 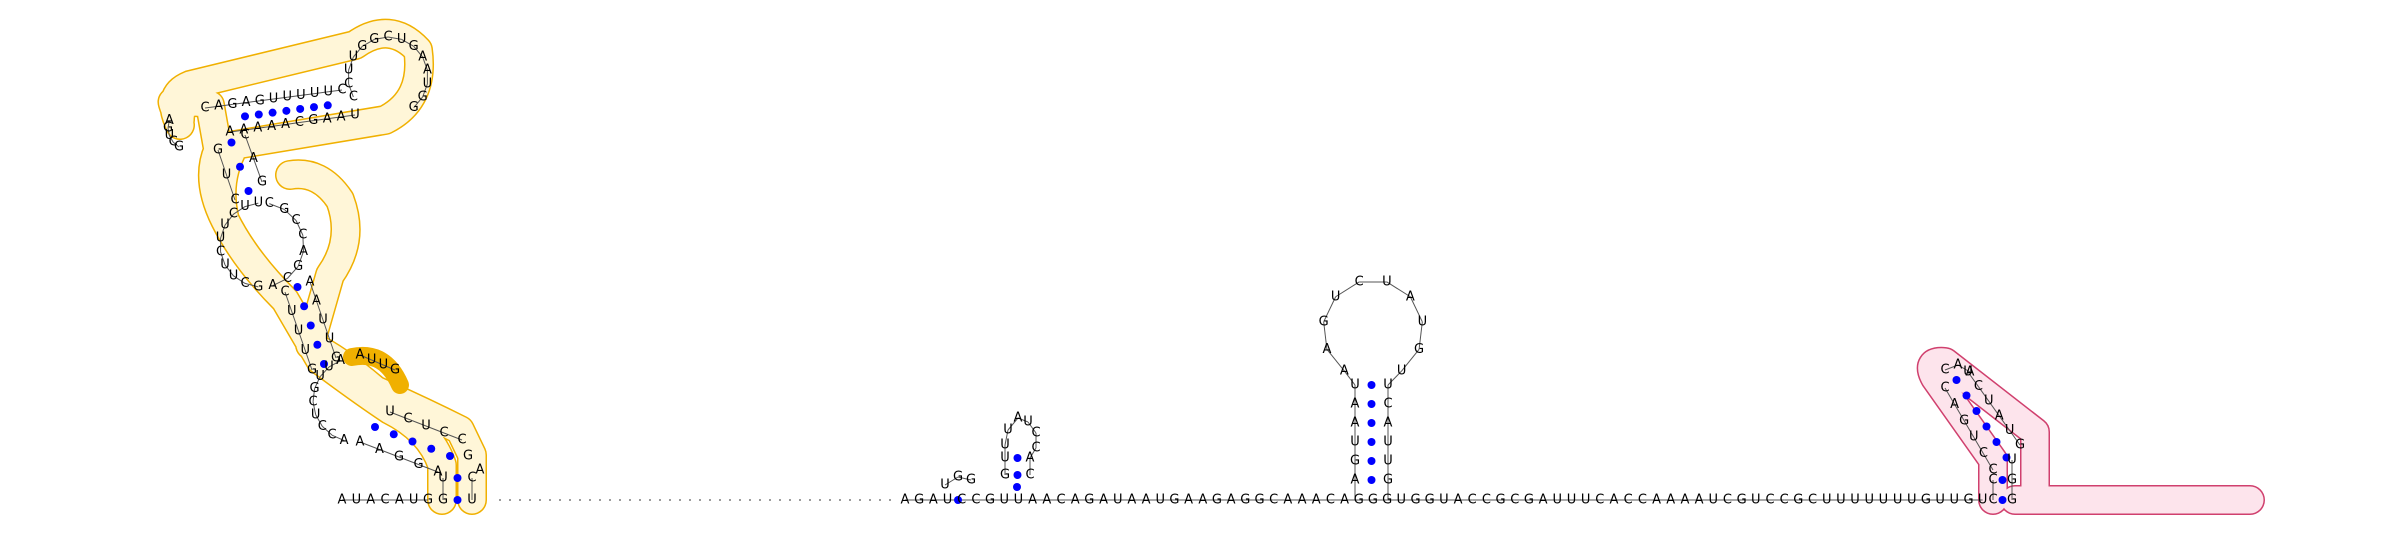 I want to click on hairpin-2-stem-5-nt-U: U, so click(x=1005, y=458).